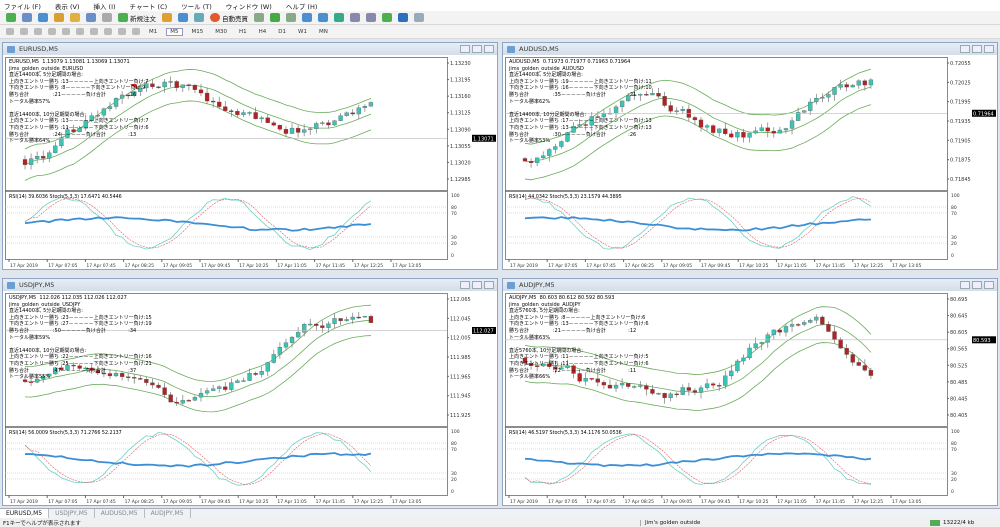 The image size is (1000, 527). Describe the element at coordinates (38, 31) in the screenshot. I see `vertical-line-icon` at that location.